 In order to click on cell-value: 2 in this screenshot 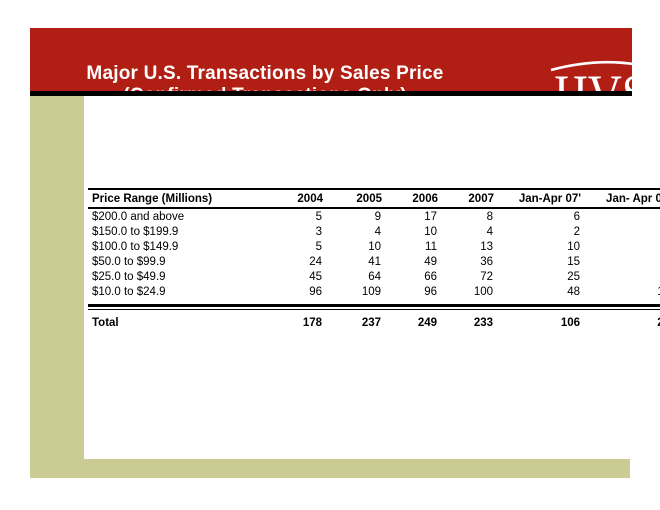, I will do `click(576, 231)`.